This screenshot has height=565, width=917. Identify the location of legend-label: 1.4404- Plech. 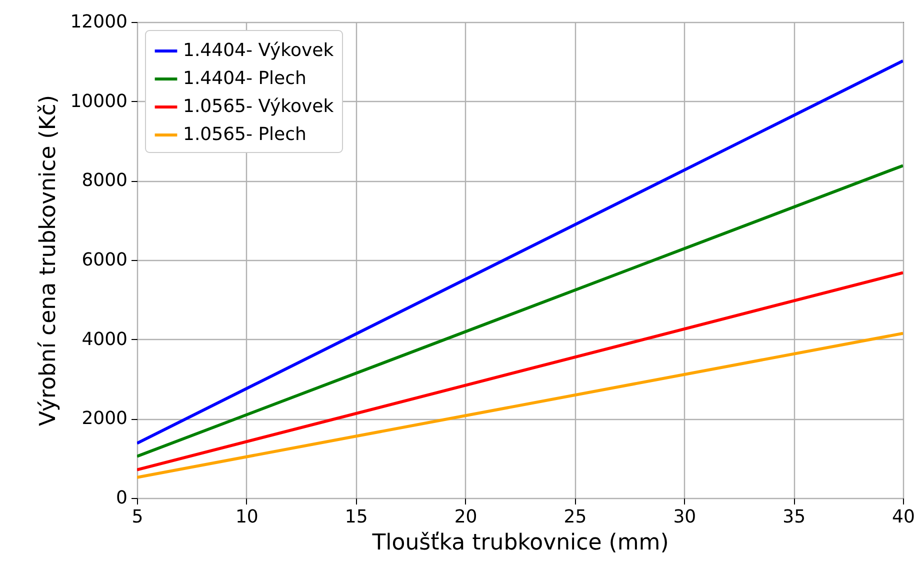
(244, 78).